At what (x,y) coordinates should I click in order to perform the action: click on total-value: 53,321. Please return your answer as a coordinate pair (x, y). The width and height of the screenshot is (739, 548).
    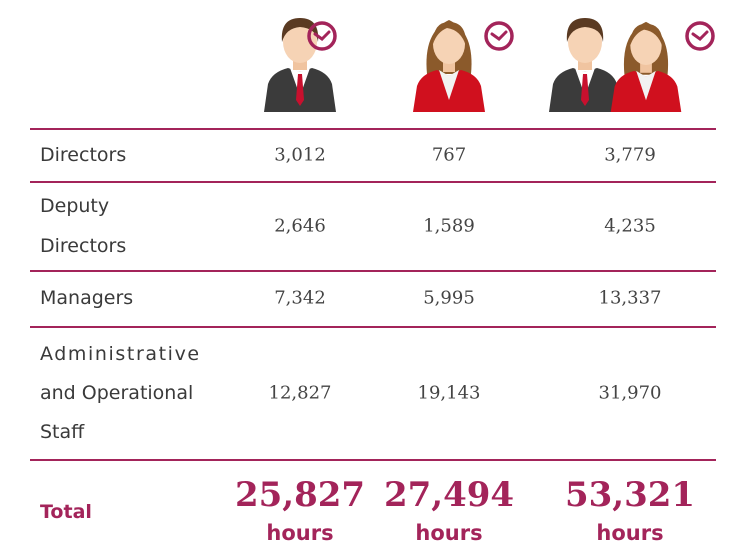
    Looking at the image, I should click on (630, 495).